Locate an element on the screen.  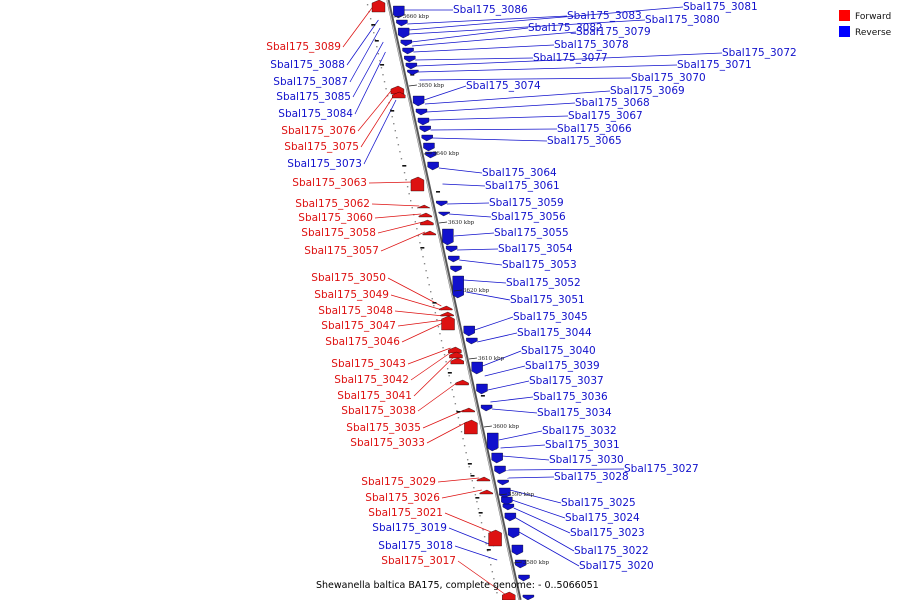
gene-label: Sbal175_3088 is located at coordinates (307, 65).